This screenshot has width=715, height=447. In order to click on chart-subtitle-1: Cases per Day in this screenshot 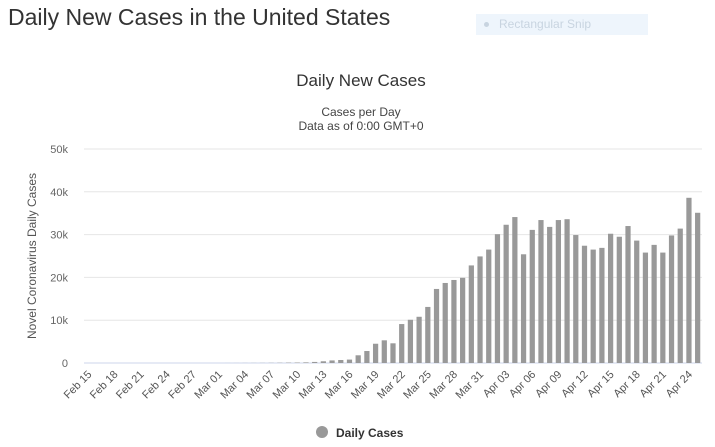, I will do `click(360, 112)`.